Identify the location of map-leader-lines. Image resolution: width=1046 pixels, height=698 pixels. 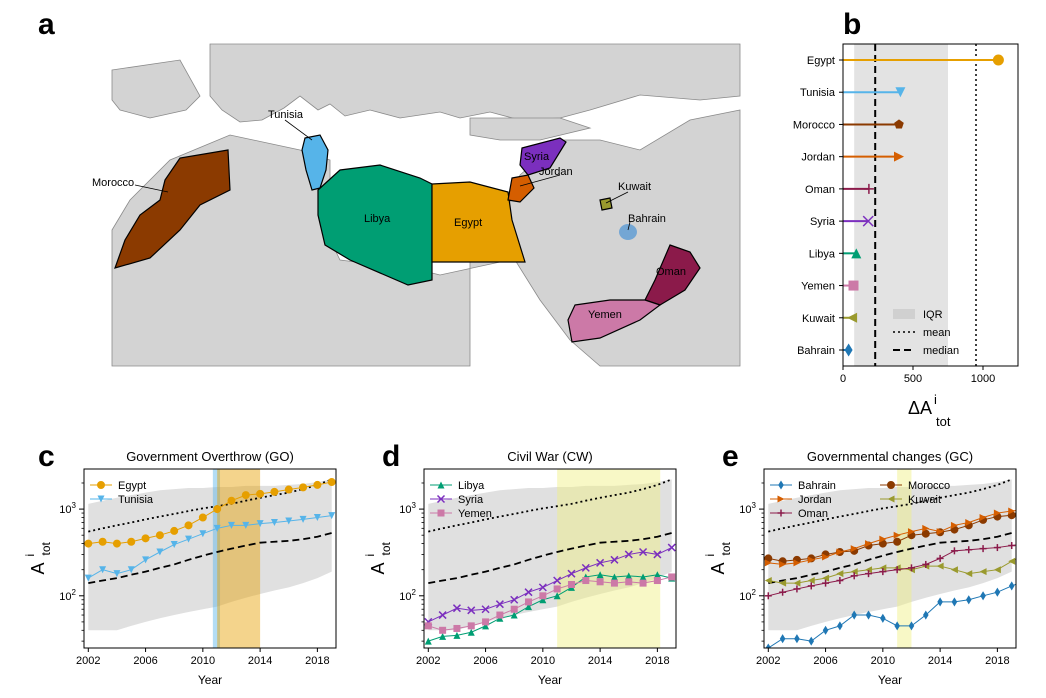
(382, 175).